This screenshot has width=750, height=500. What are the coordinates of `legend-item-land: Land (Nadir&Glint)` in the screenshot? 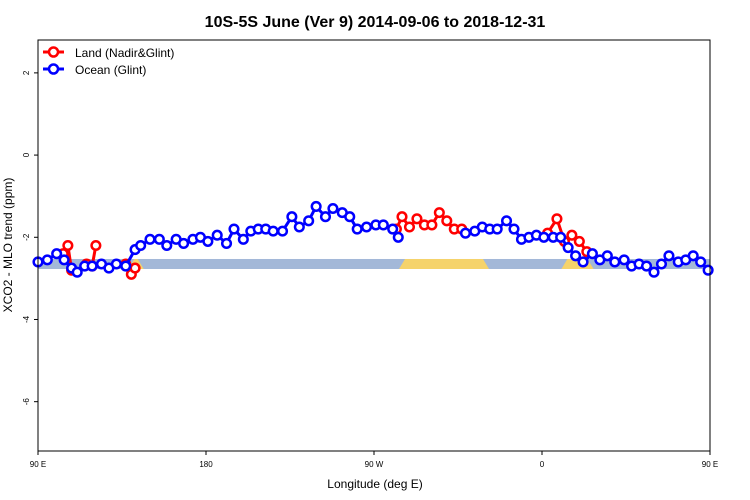 It's located at (108, 53).